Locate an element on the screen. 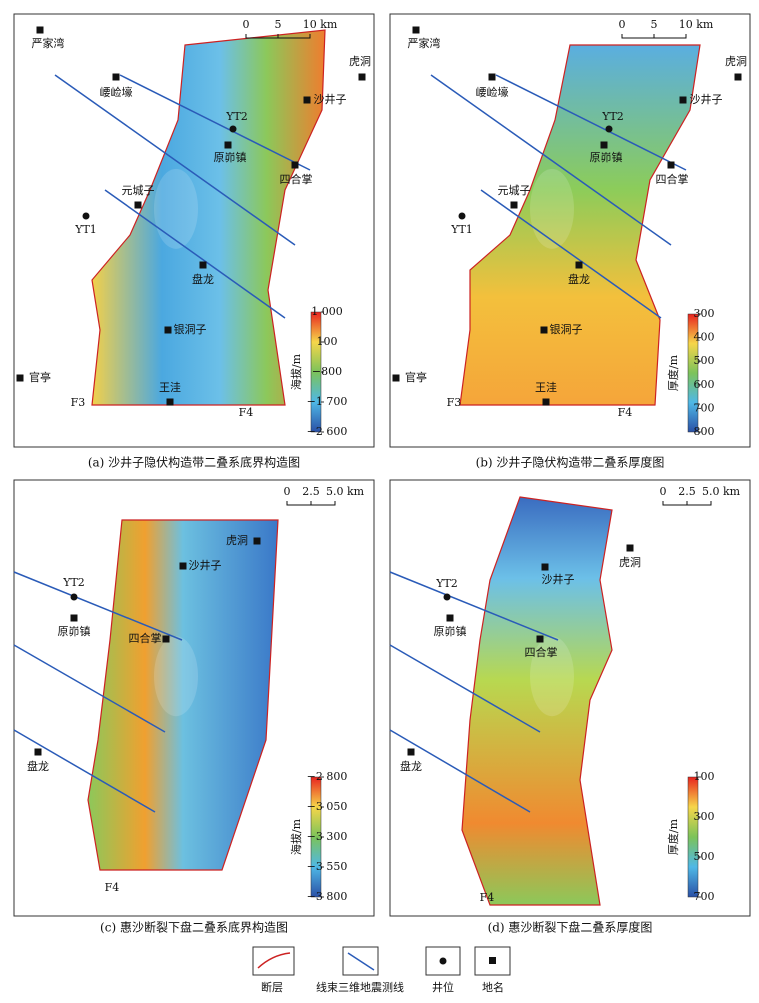  place-label: YT1 is located at coordinates (85, 229).